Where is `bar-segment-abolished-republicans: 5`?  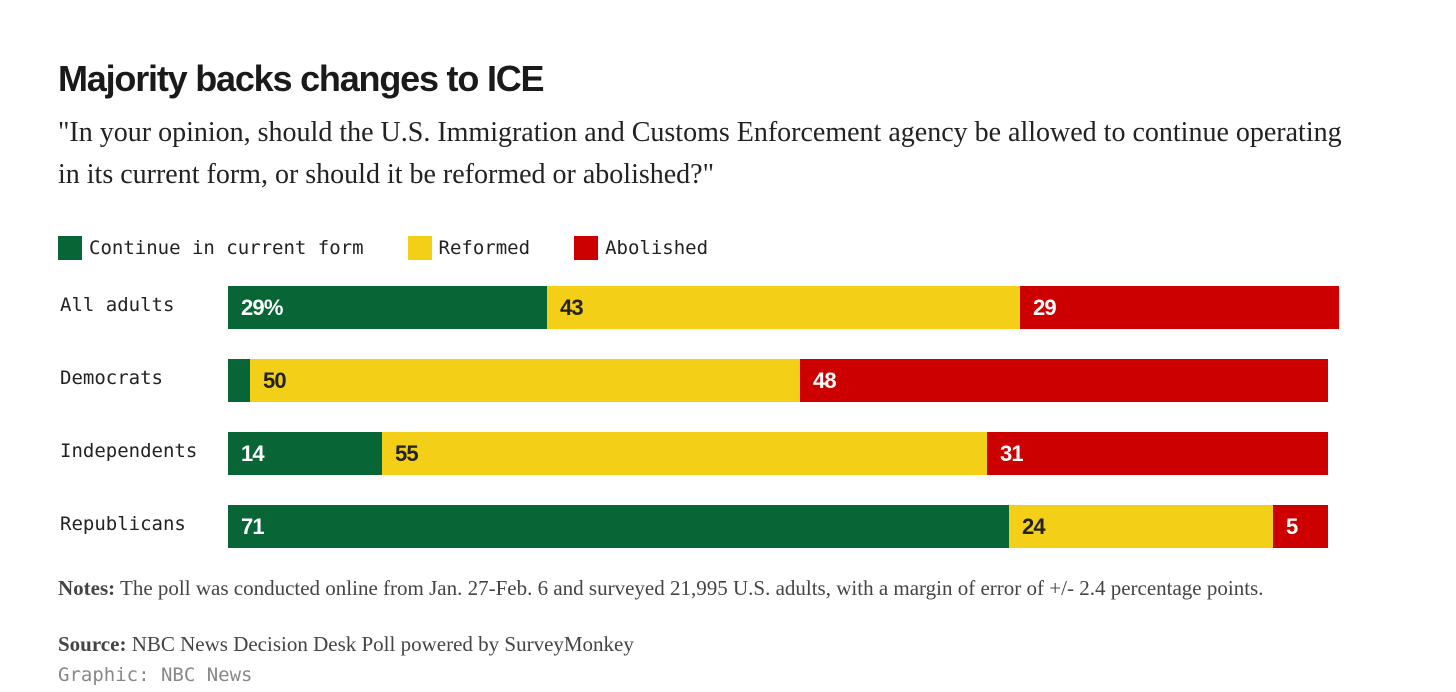
bar-segment-abolished-republicans: 5 is located at coordinates (1300, 526).